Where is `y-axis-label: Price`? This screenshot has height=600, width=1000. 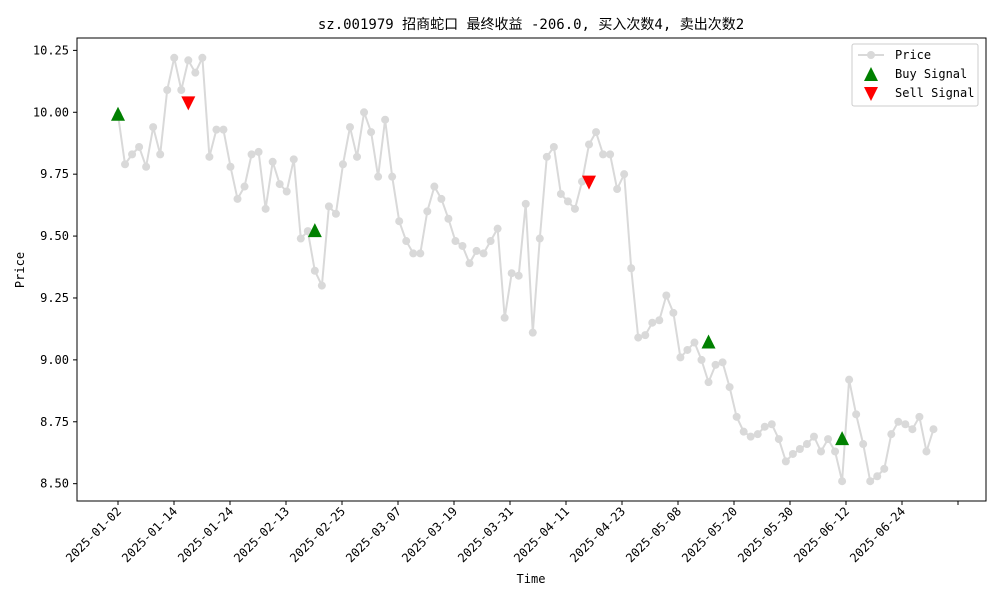 y-axis-label: Price is located at coordinates (20, 270).